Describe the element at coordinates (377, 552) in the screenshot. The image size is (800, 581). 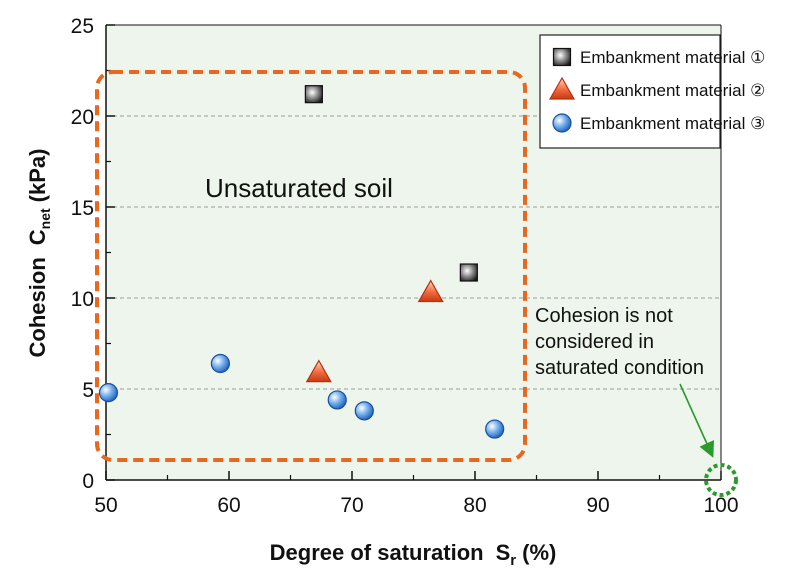
I see `x-axis-label: Degree of saturation` at that location.